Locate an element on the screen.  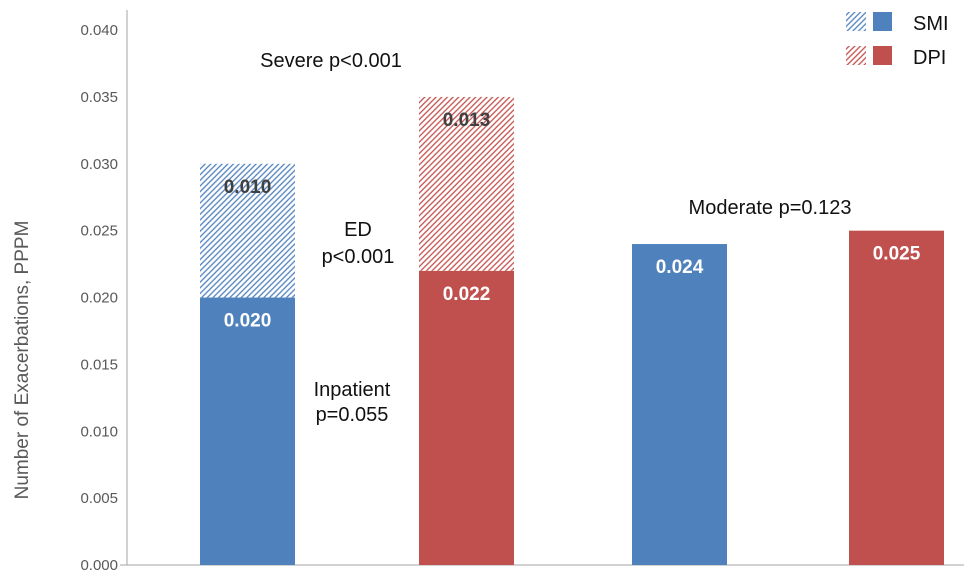
annotation-text: Severe p<0.001 is located at coordinates (331, 61).